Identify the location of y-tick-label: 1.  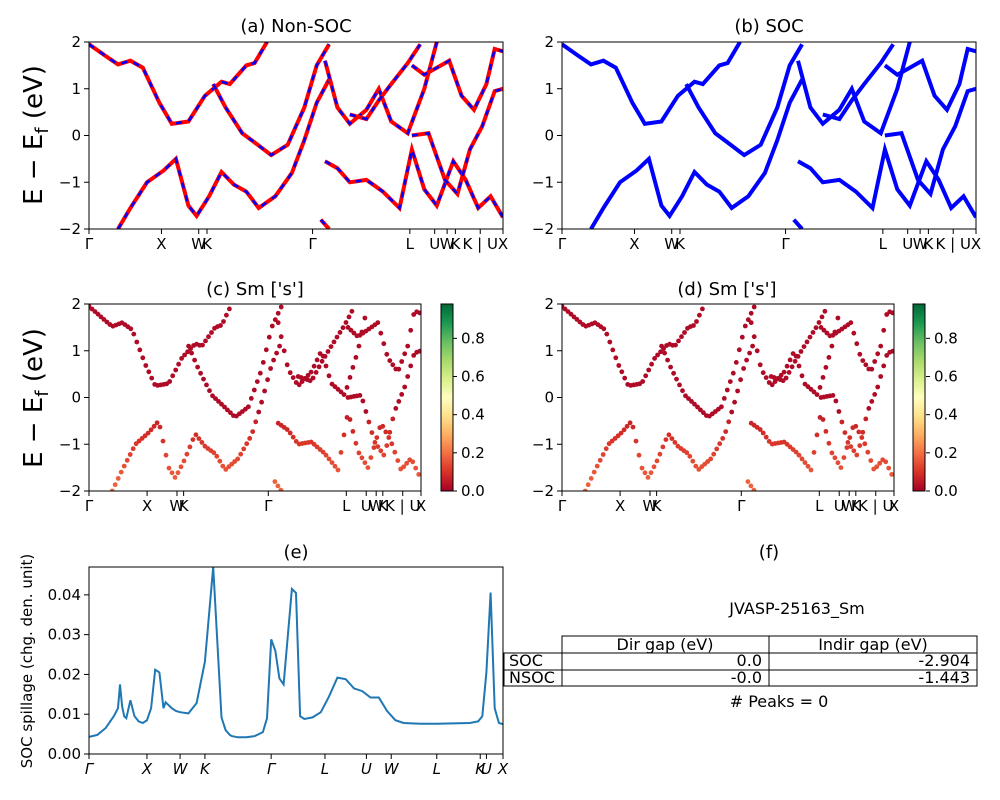
(549, 351).